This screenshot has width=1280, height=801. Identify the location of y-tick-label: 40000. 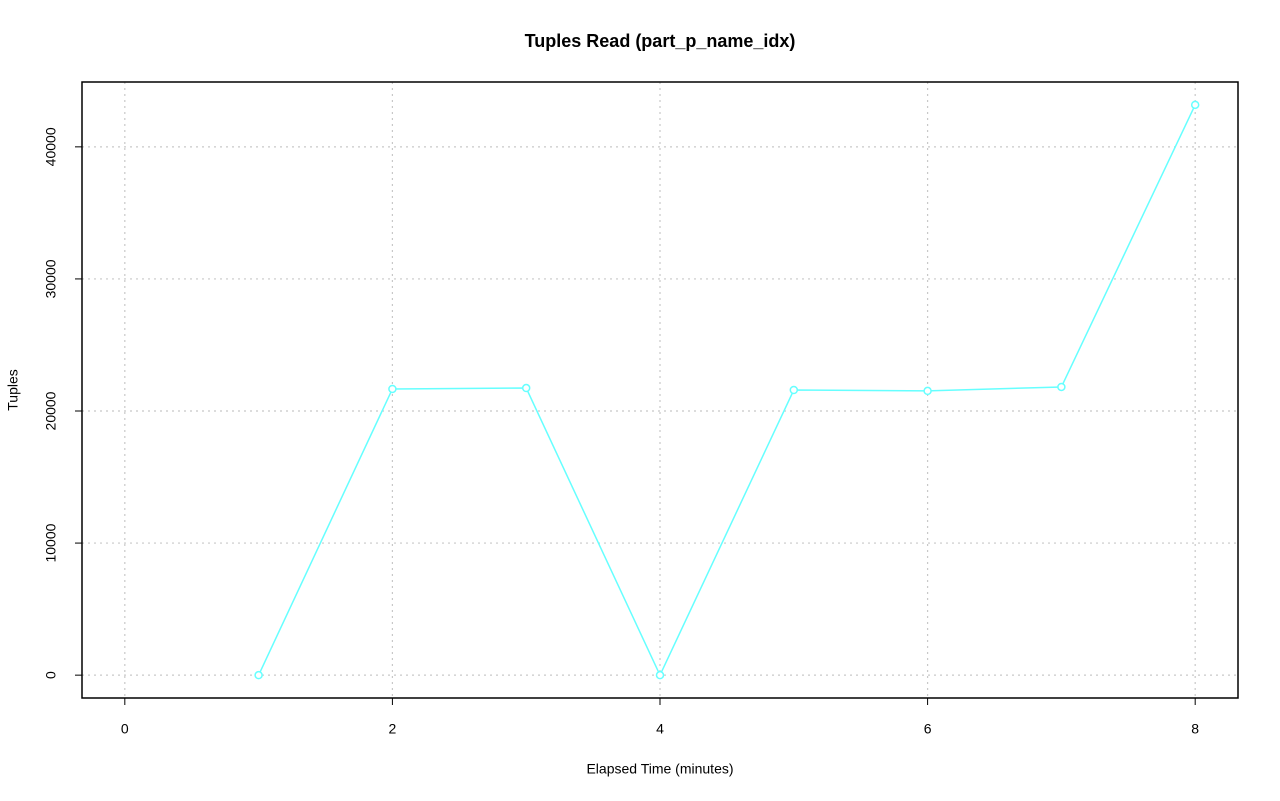
(51, 146).